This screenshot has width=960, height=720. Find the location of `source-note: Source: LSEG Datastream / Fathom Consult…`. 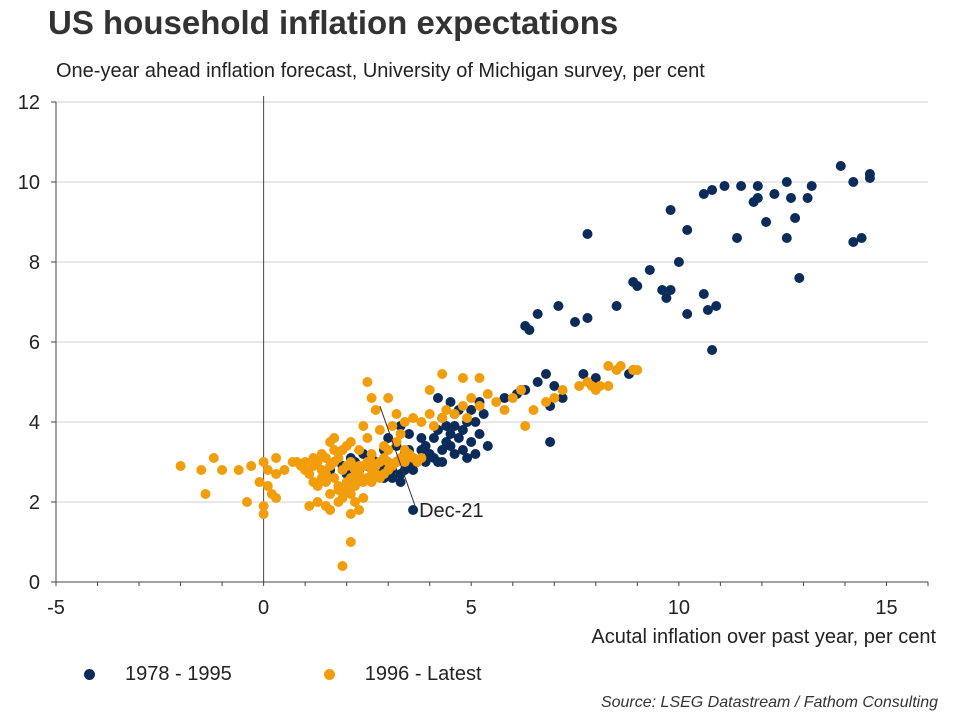

source-note: Source: LSEG Datastream / Fathom Consult… is located at coordinates (769, 702).